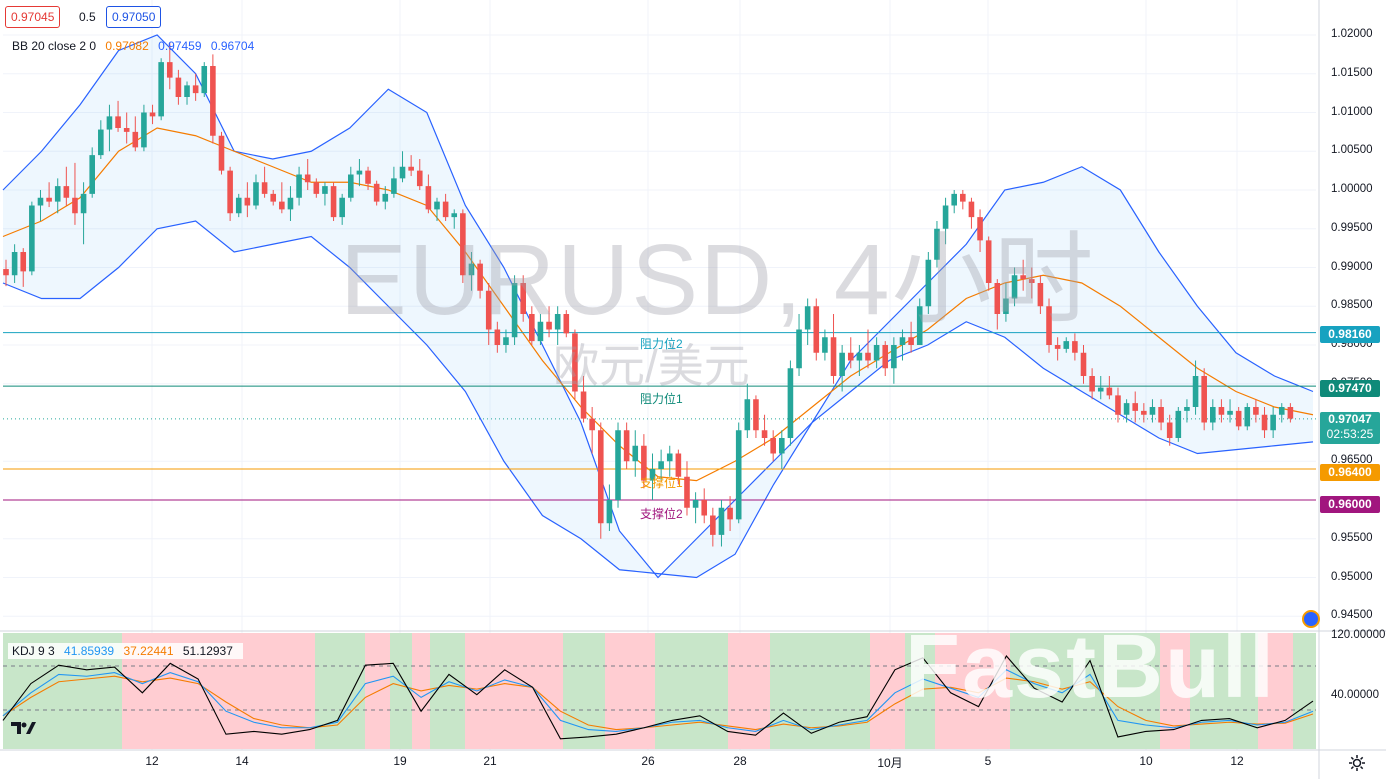 Image resolution: width=1386 pixels, height=779 pixels. Describe the element at coordinates (1357, 763) in the screenshot. I see `gear-icon` at that location.